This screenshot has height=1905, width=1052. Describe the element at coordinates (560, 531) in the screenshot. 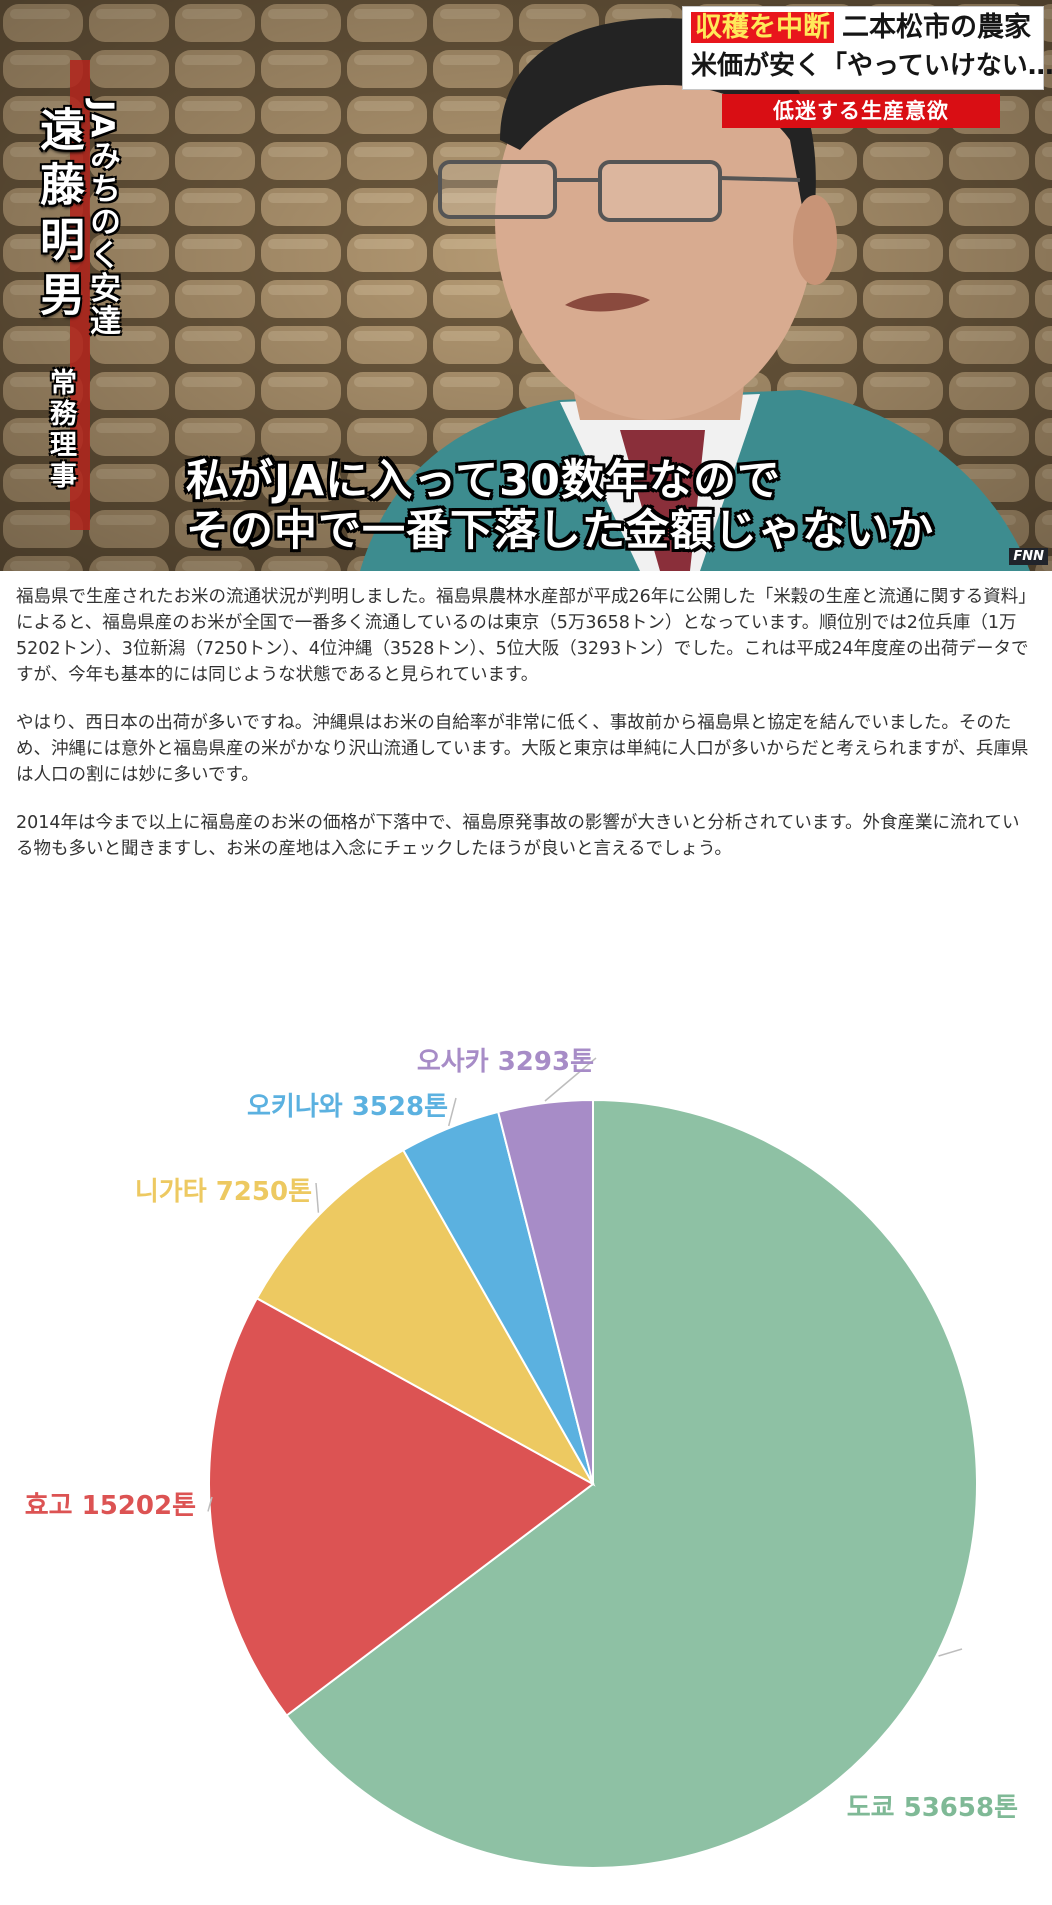

I see `subtitle-line-2: その中で一番下落した金額じゃないか` at that location.